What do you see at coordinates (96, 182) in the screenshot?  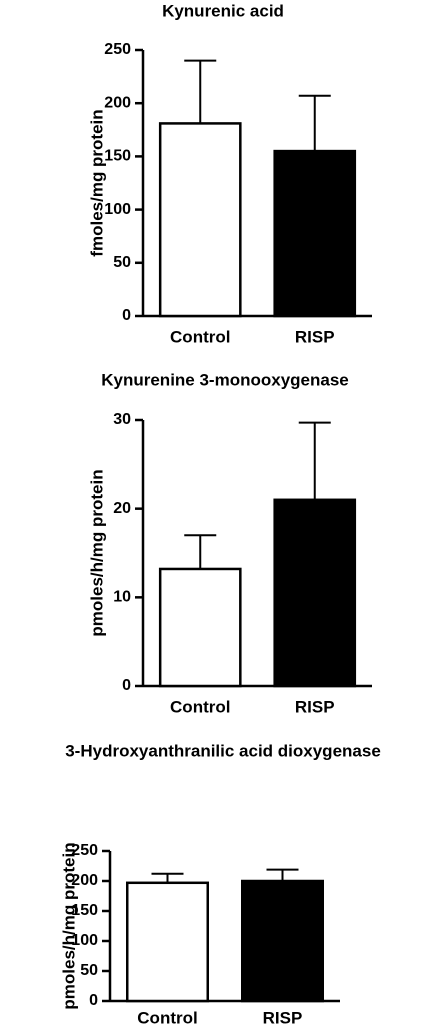 I see `y-axis-label: fmoles/mg protein` at bounding box center [96, 182].